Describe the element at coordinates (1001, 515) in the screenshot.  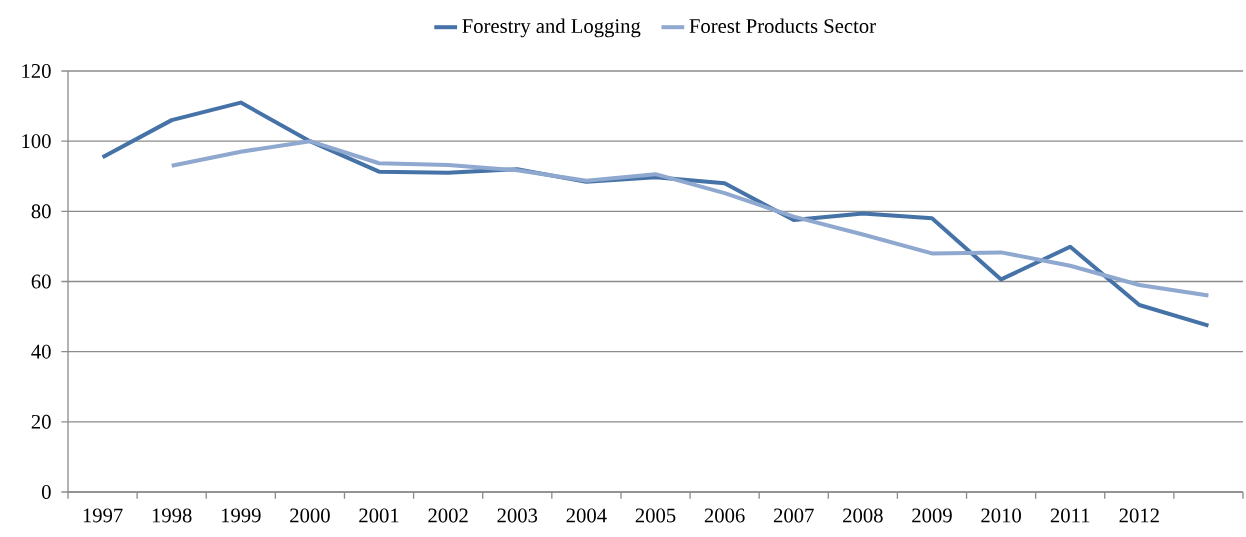
I see `x-tick-label: 2010` at that location.